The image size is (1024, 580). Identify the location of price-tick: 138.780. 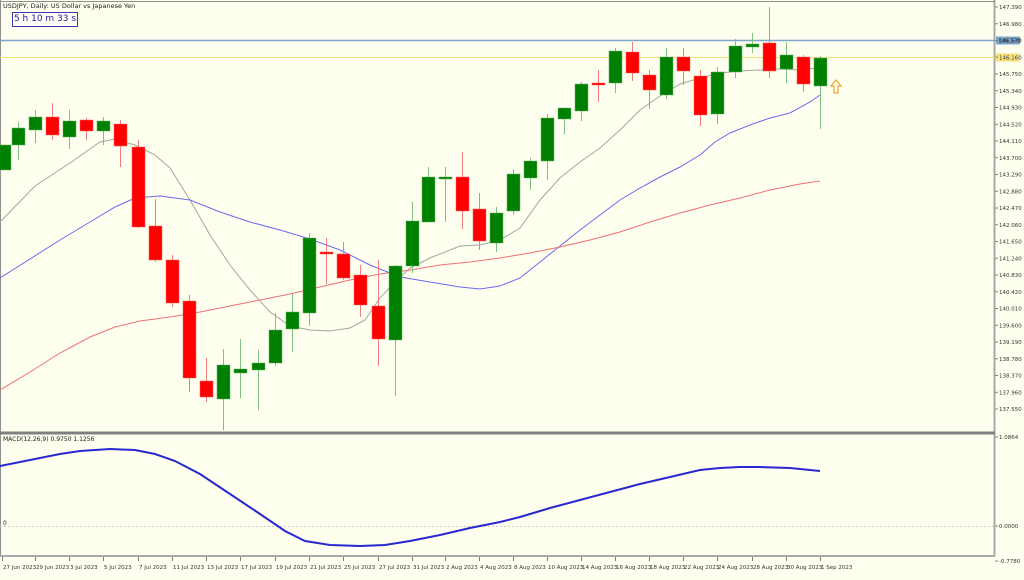
(1010, 360).